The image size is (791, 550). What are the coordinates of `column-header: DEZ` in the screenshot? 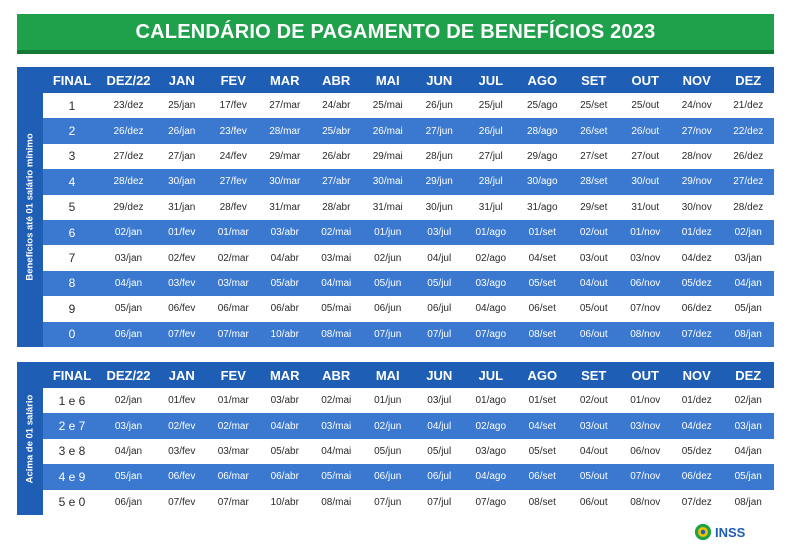 It's located at (748, 375).